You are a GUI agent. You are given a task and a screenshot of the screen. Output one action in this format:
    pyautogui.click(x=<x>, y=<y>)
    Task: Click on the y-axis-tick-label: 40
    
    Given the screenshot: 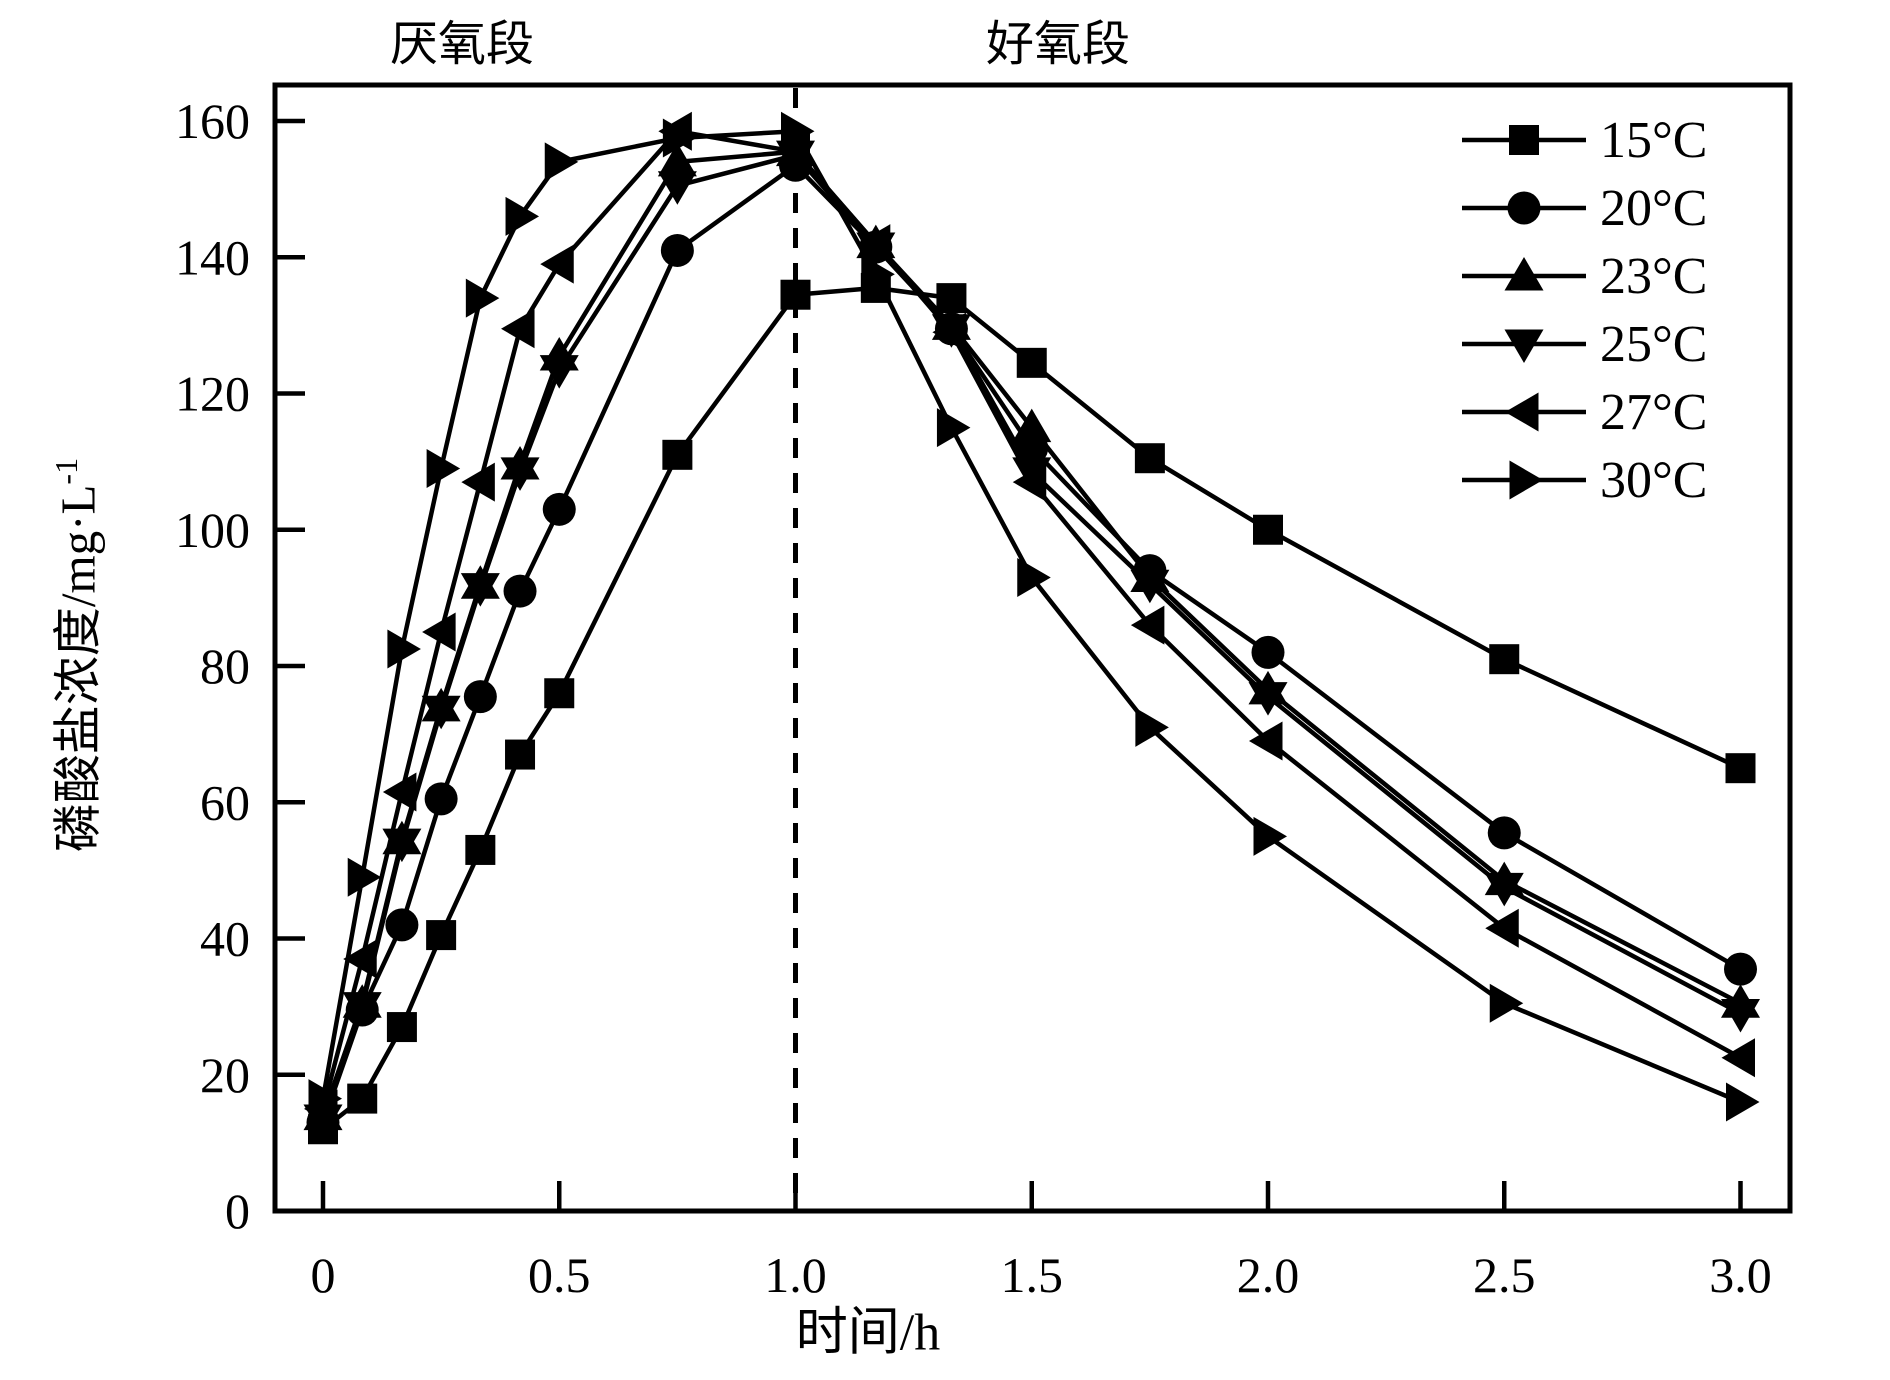 What is the action you would take?
    pyautogui.click(x=225, y=939)
    